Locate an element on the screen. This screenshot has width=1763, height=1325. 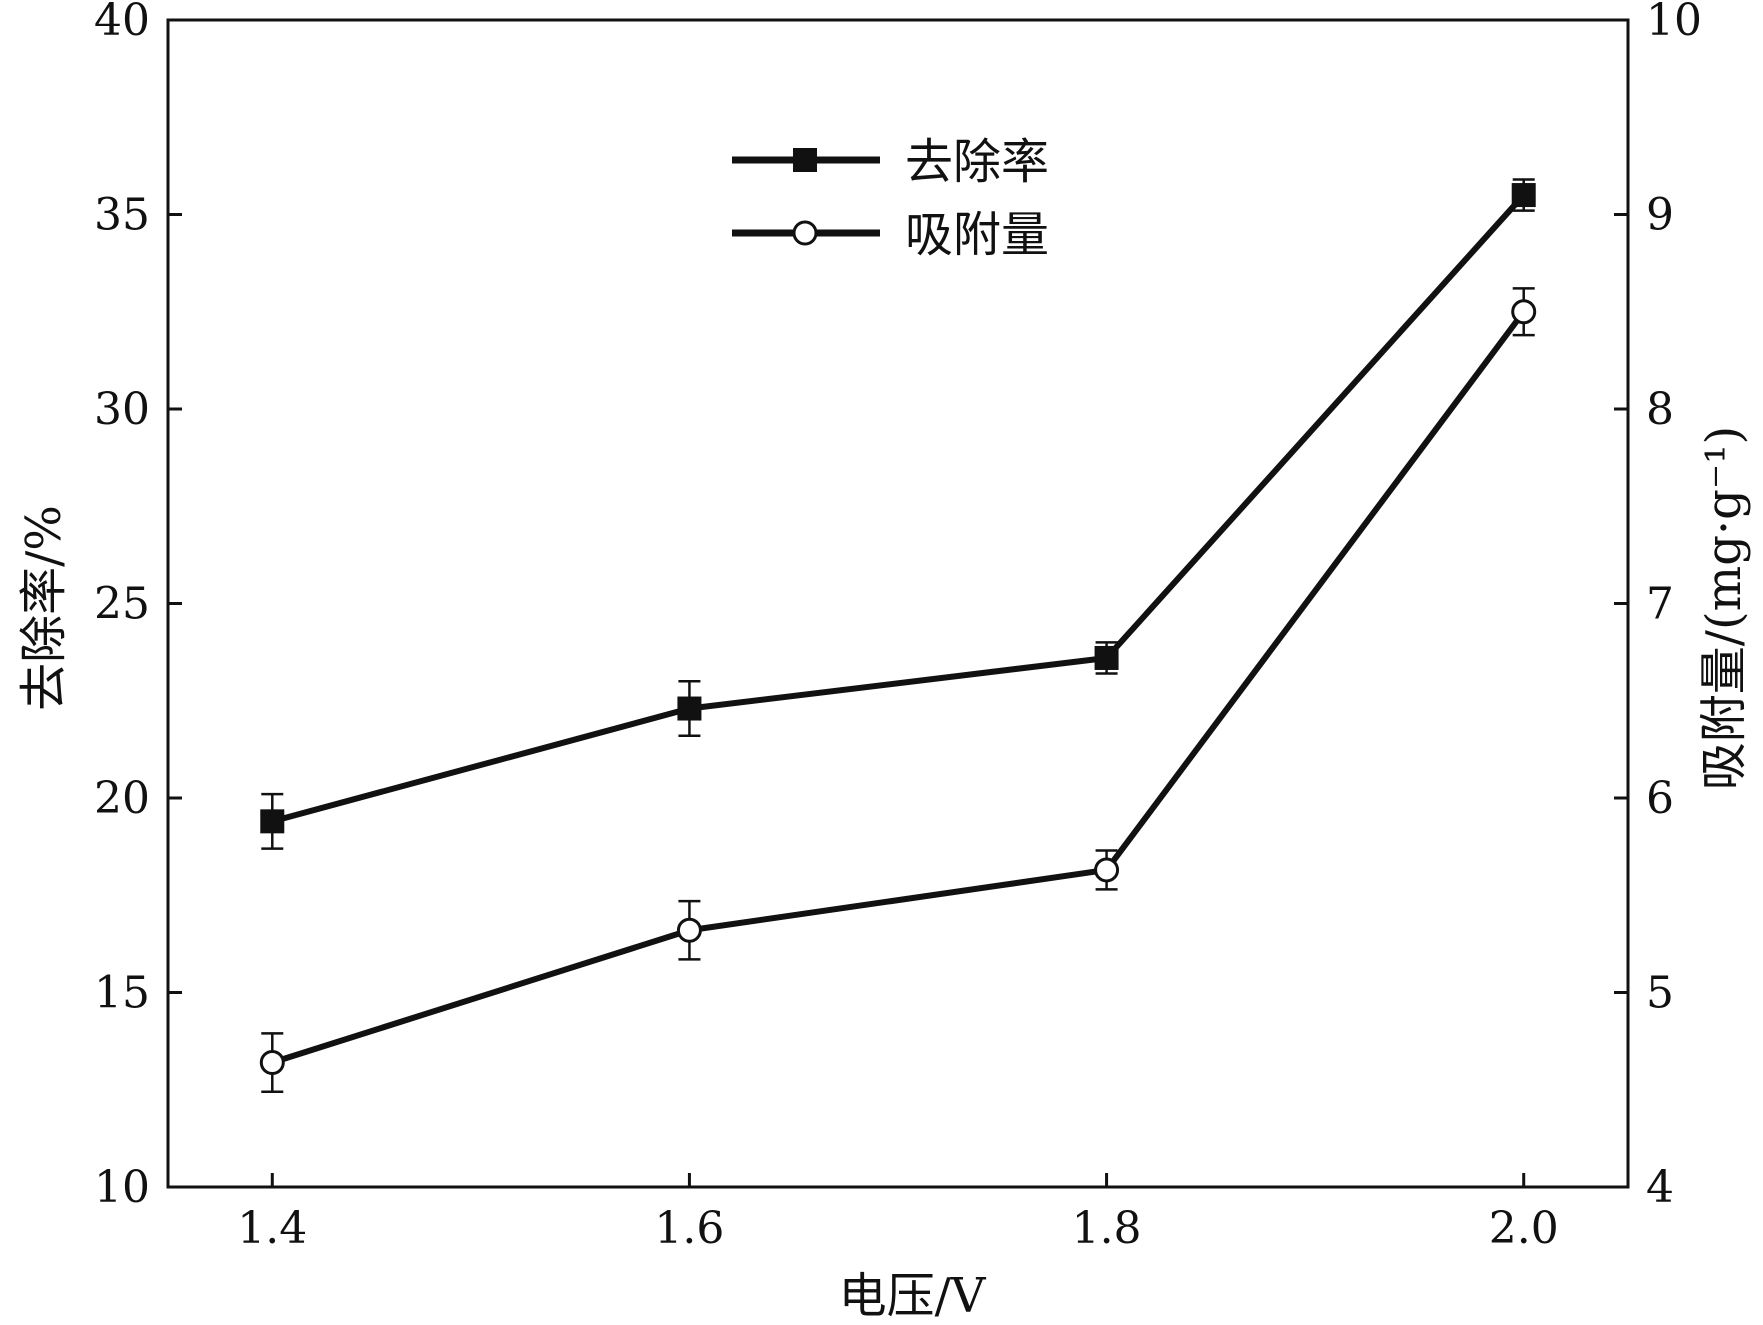
y-left-axis-ticks: 10 15 20 25 30 35 40 is located at coordinates (138, 606).